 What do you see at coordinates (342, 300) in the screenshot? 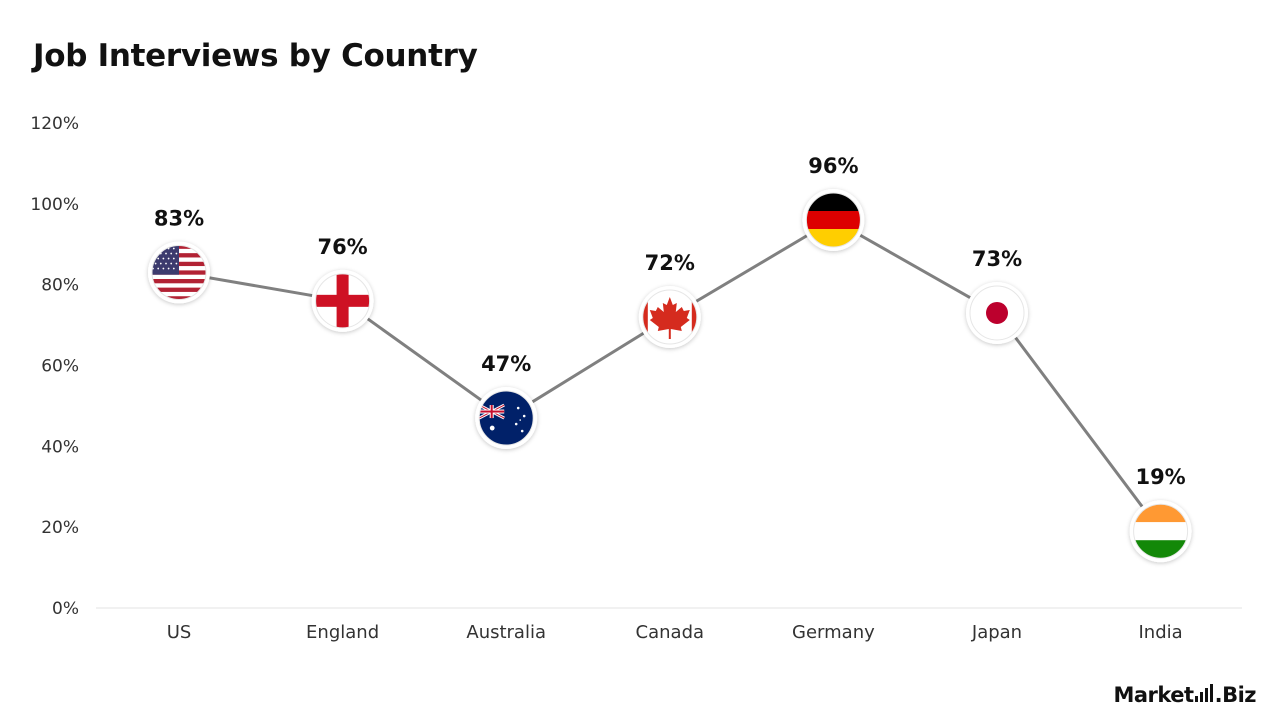
I see `england-flag-icon` at bounding box center [342, 300].